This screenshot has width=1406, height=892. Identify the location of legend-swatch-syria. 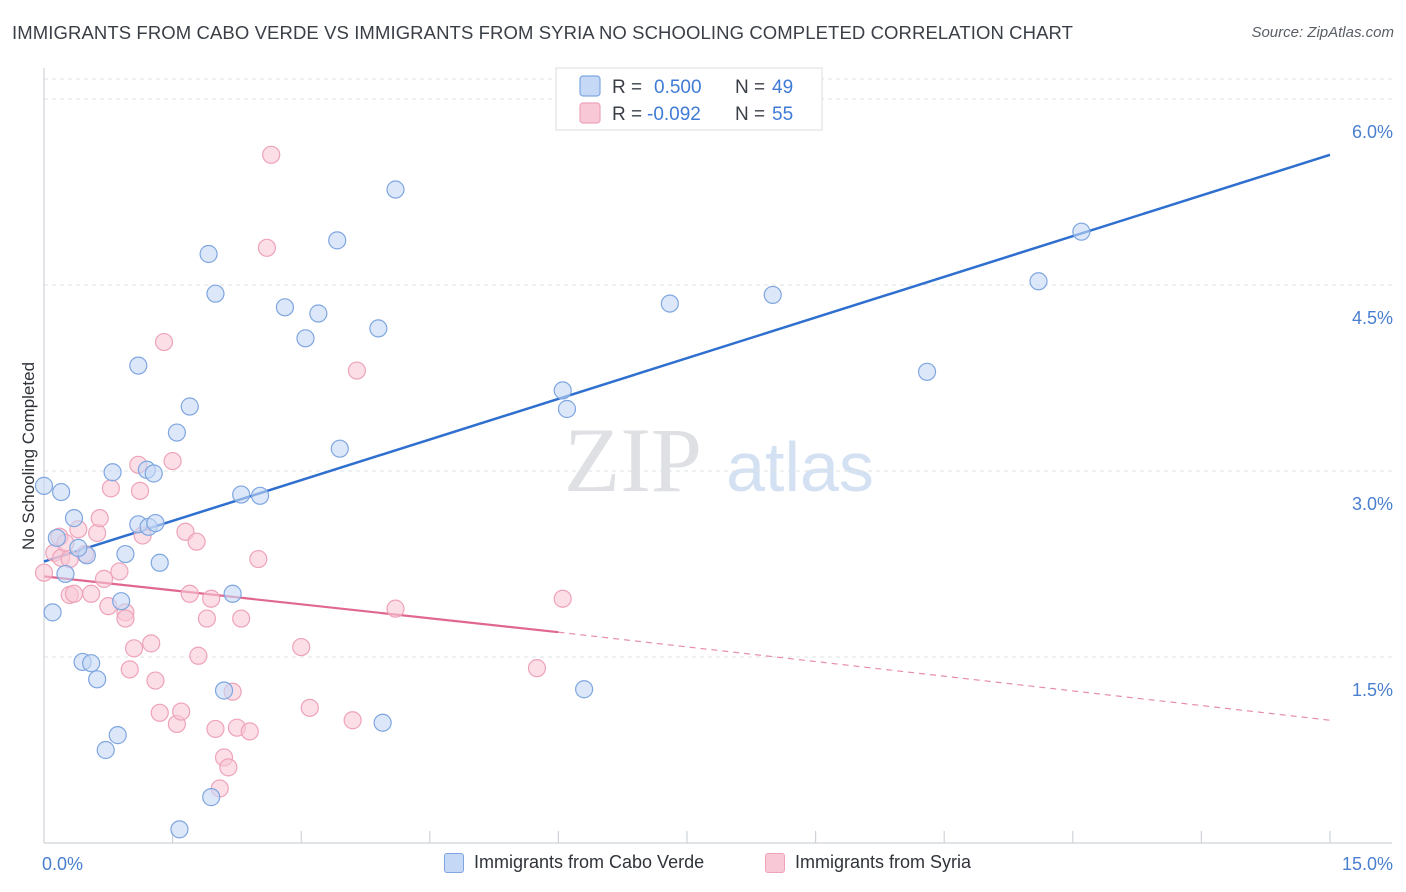
(590, 113).